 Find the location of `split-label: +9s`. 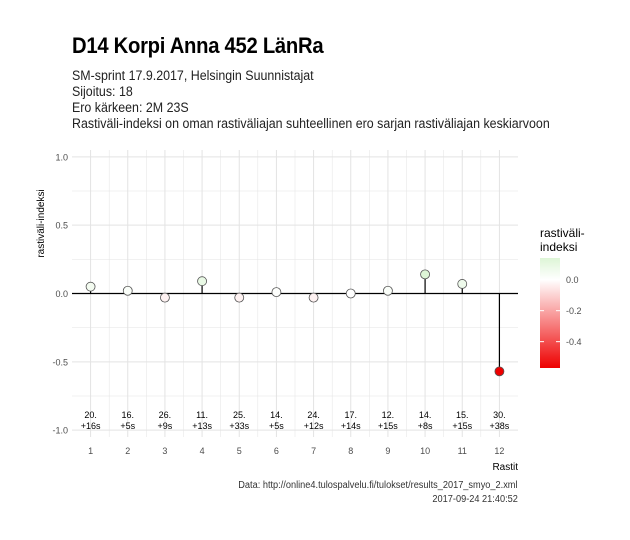

split-label: +9s is located at coordinates (165, 426).